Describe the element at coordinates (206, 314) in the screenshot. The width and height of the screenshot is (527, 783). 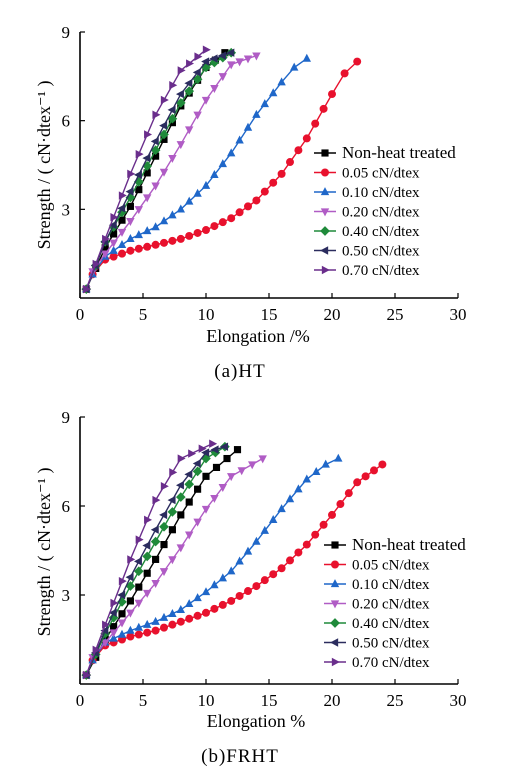
I see `x-tick-label: 10` at that location.